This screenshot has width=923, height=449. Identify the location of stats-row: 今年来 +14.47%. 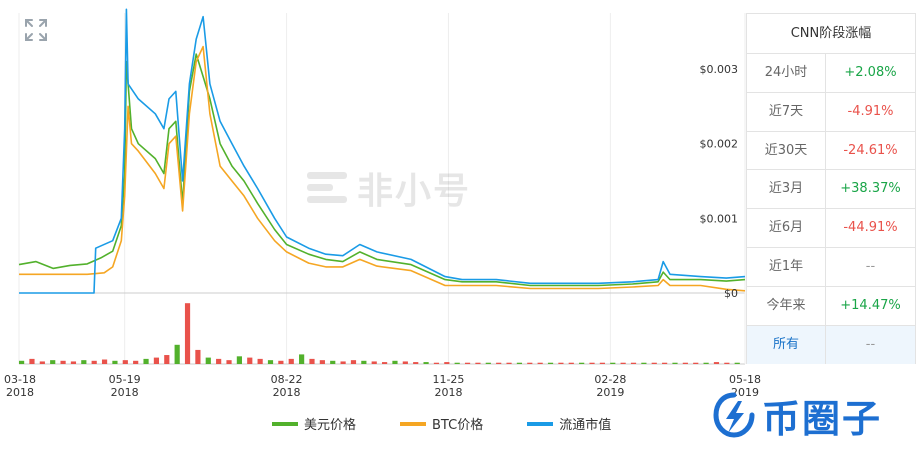
(831, 306).